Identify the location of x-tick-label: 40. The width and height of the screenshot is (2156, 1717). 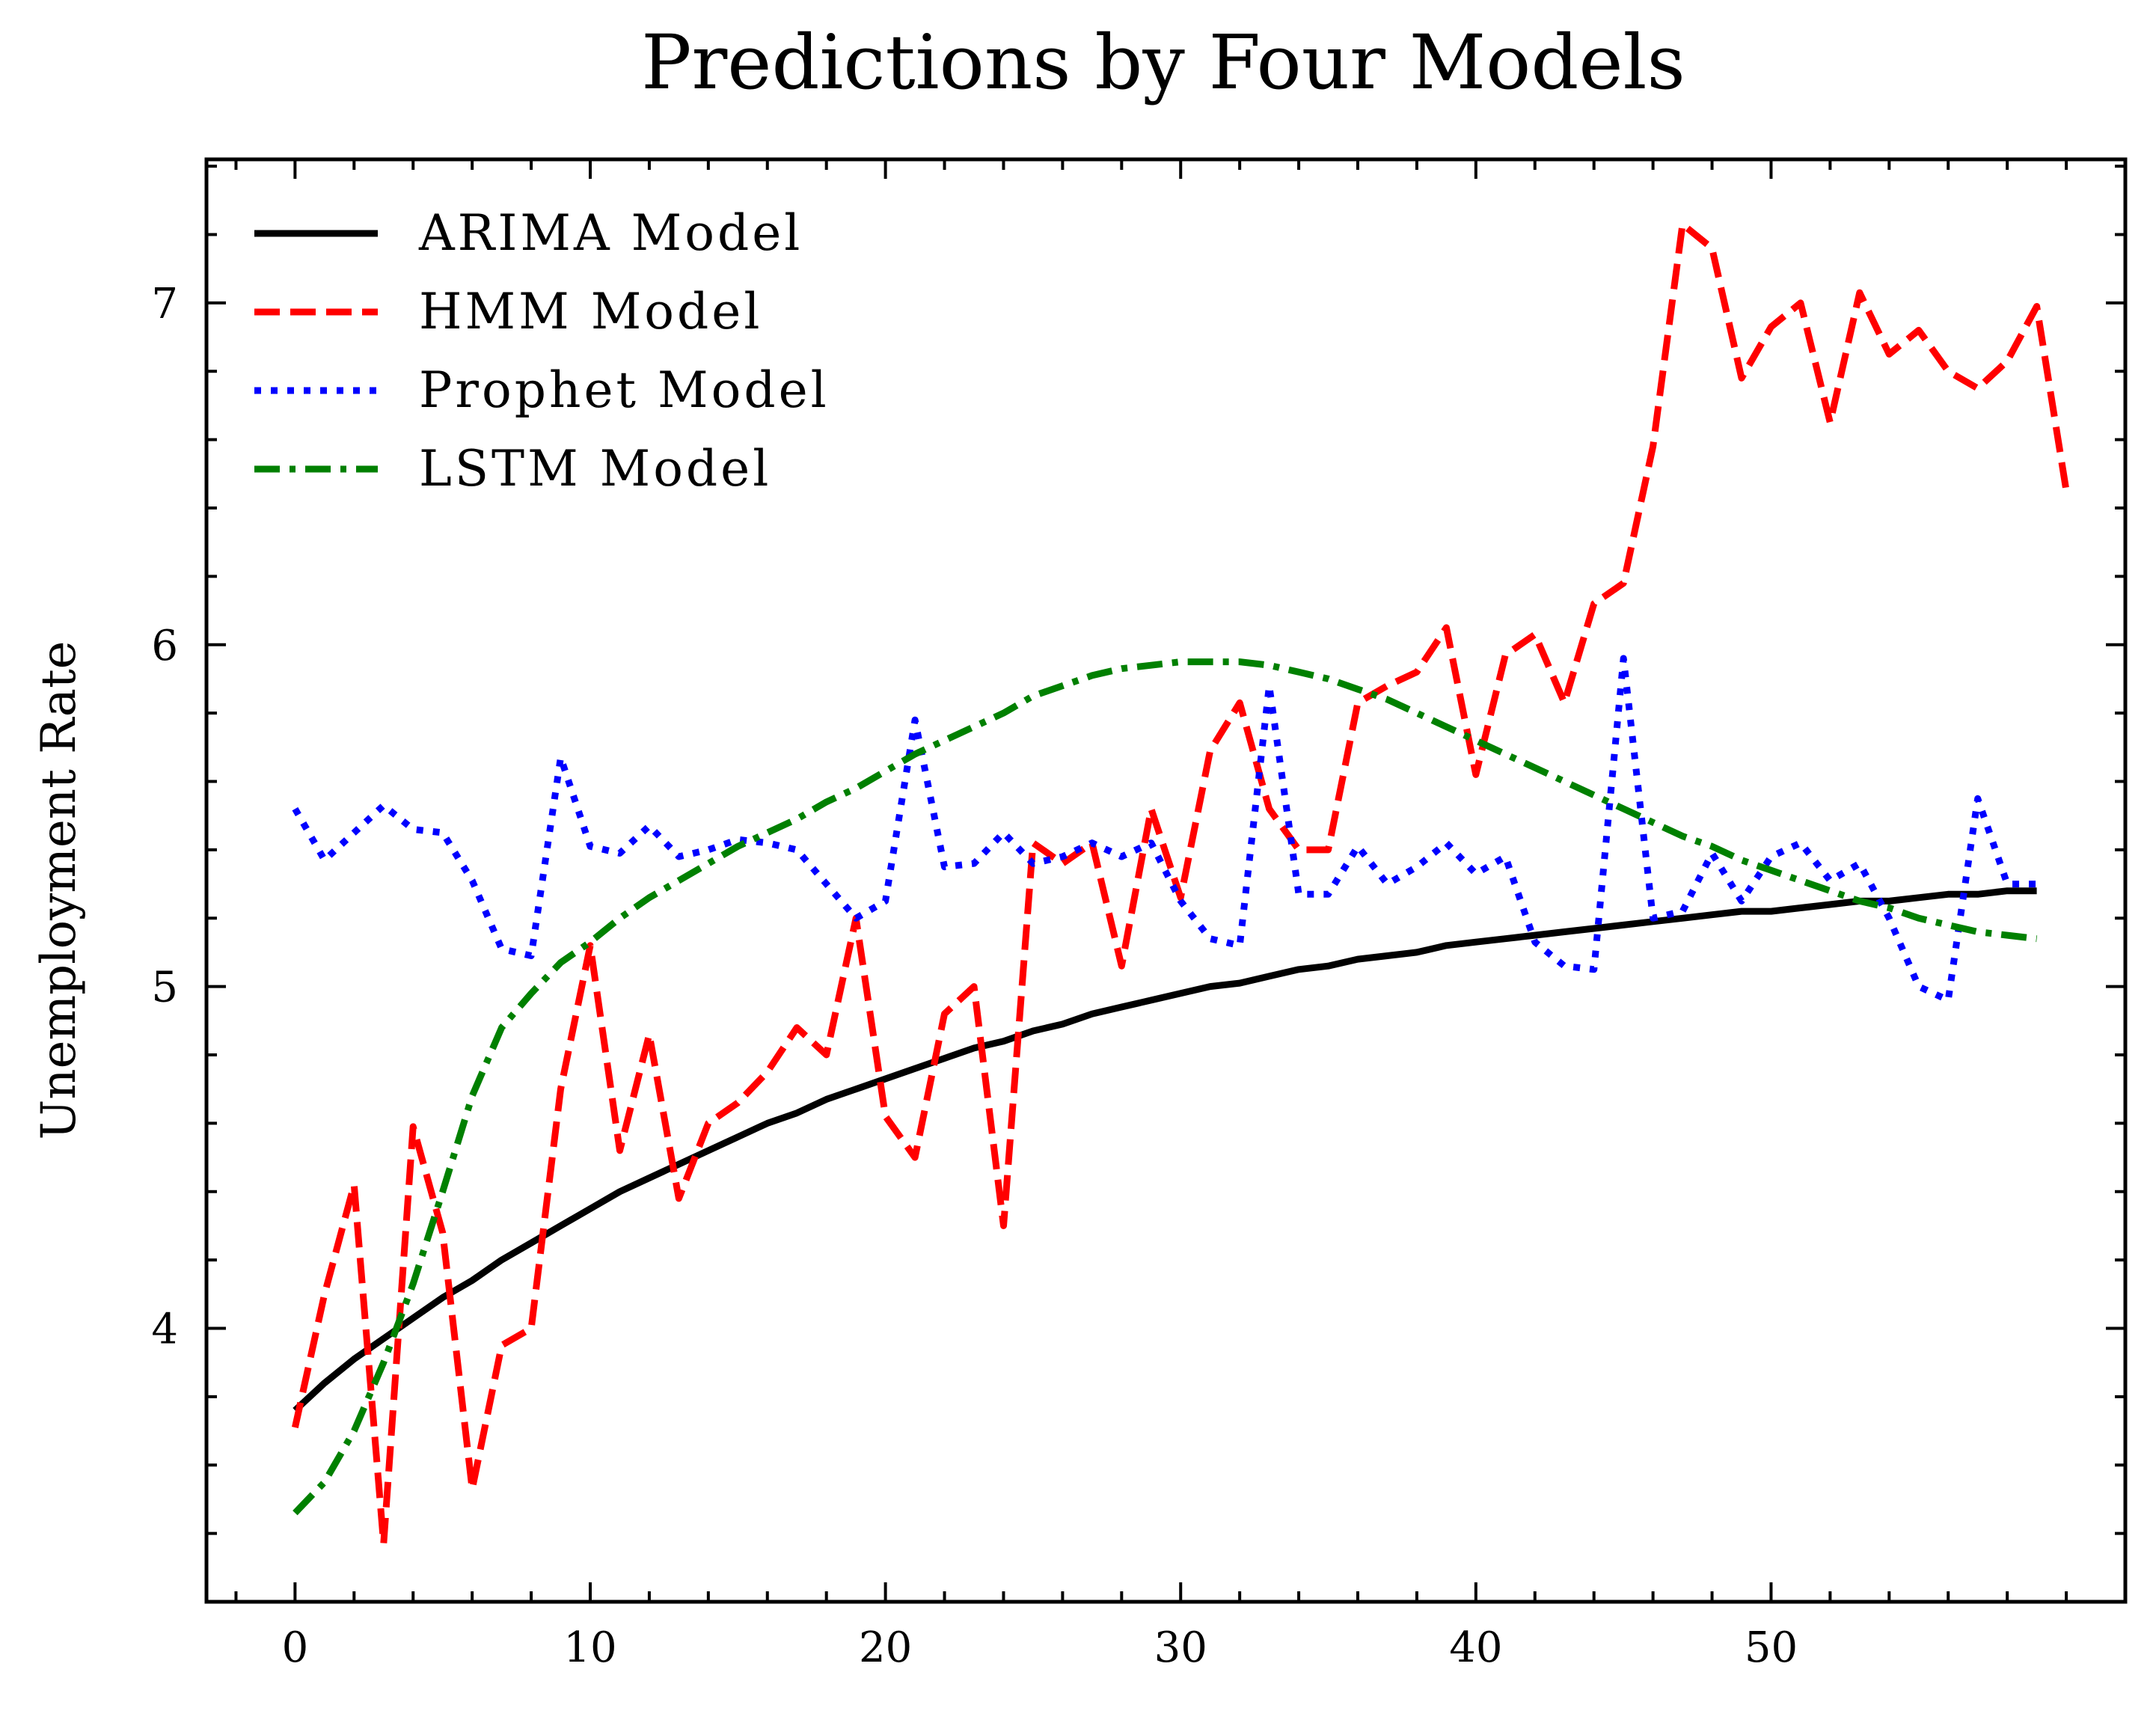
(1475, 1647).